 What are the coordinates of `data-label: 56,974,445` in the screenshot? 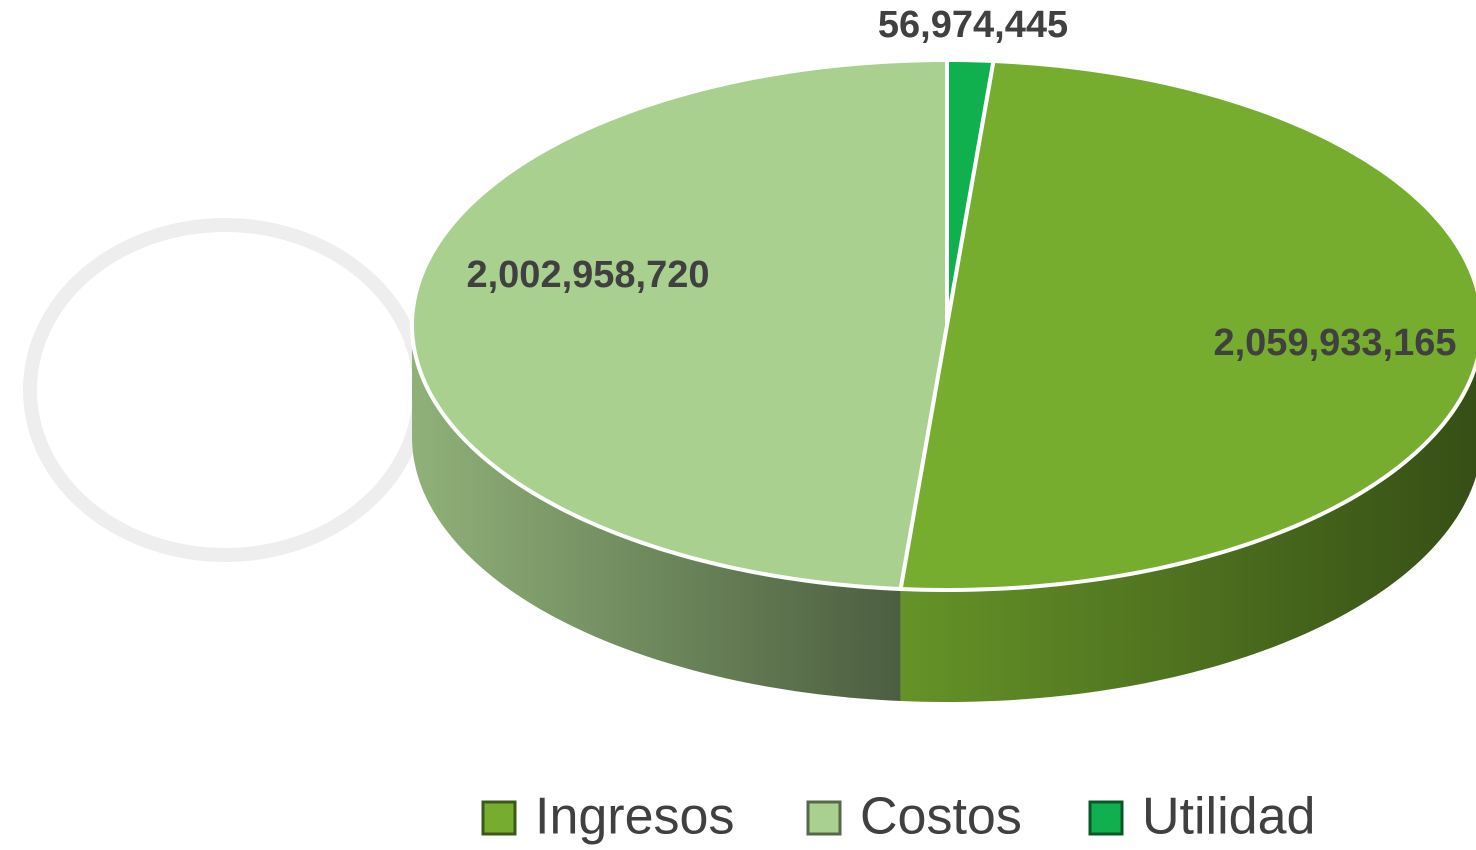 It's located at (973, 25).